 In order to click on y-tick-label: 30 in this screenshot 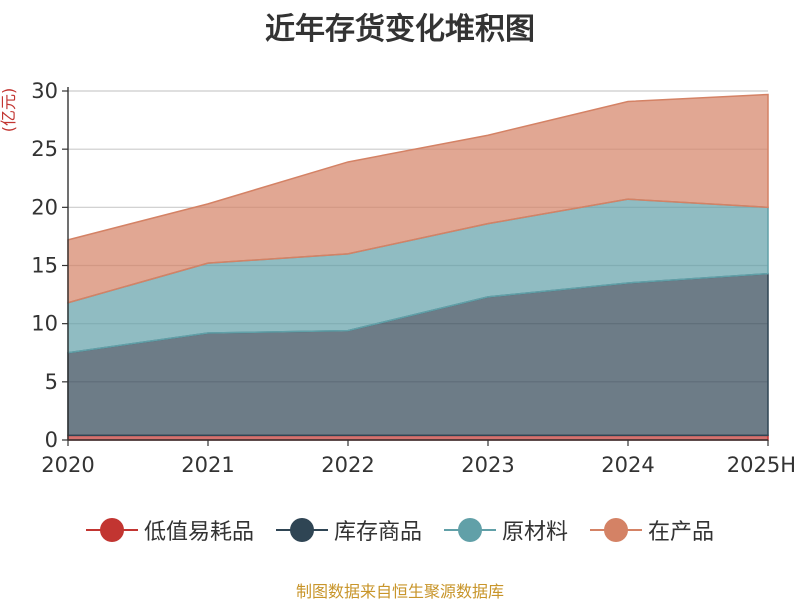, I will do `click(44, 91)`.